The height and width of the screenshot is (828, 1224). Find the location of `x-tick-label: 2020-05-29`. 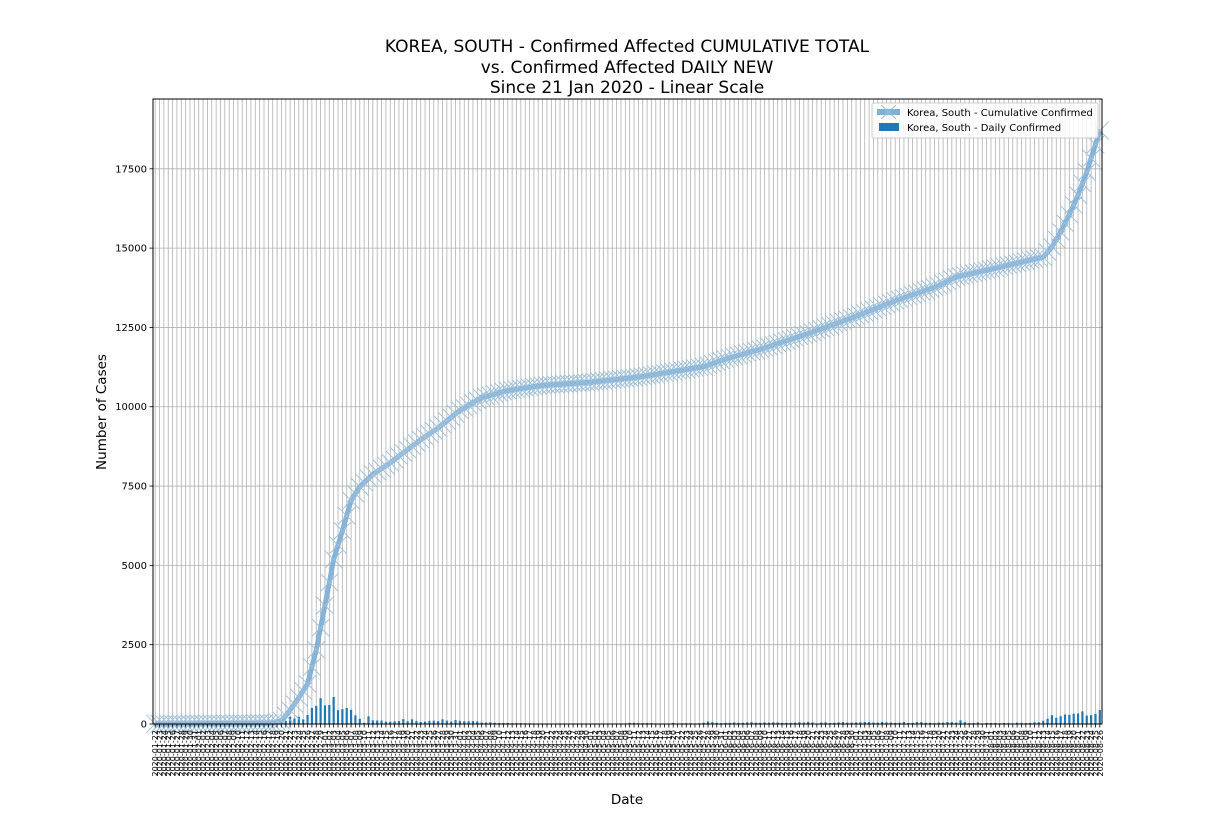

x-tick-label: 2020-05-29 is located at coordinates (712, 753).